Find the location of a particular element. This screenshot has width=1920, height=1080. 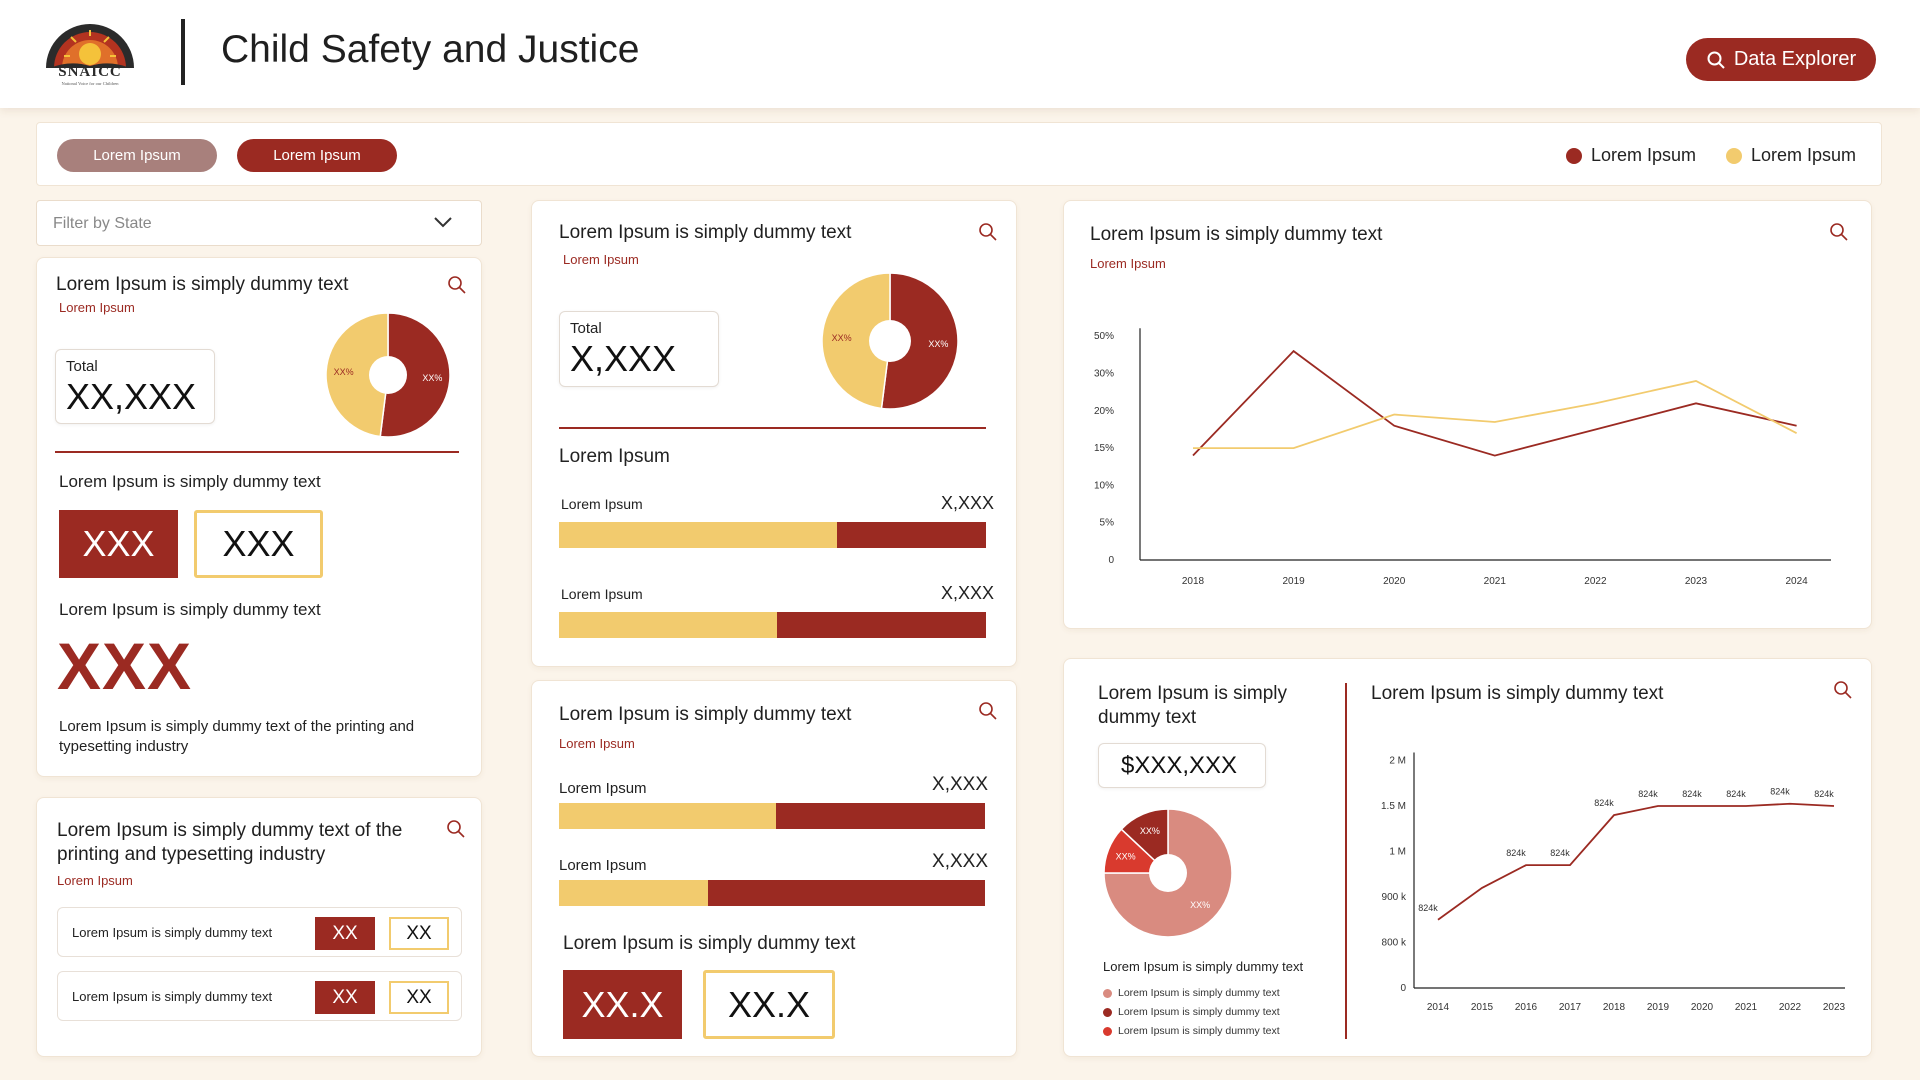

pie-legend-item: Lorem Ipsum is simply dummy text is located at coordinates (1191, 993).